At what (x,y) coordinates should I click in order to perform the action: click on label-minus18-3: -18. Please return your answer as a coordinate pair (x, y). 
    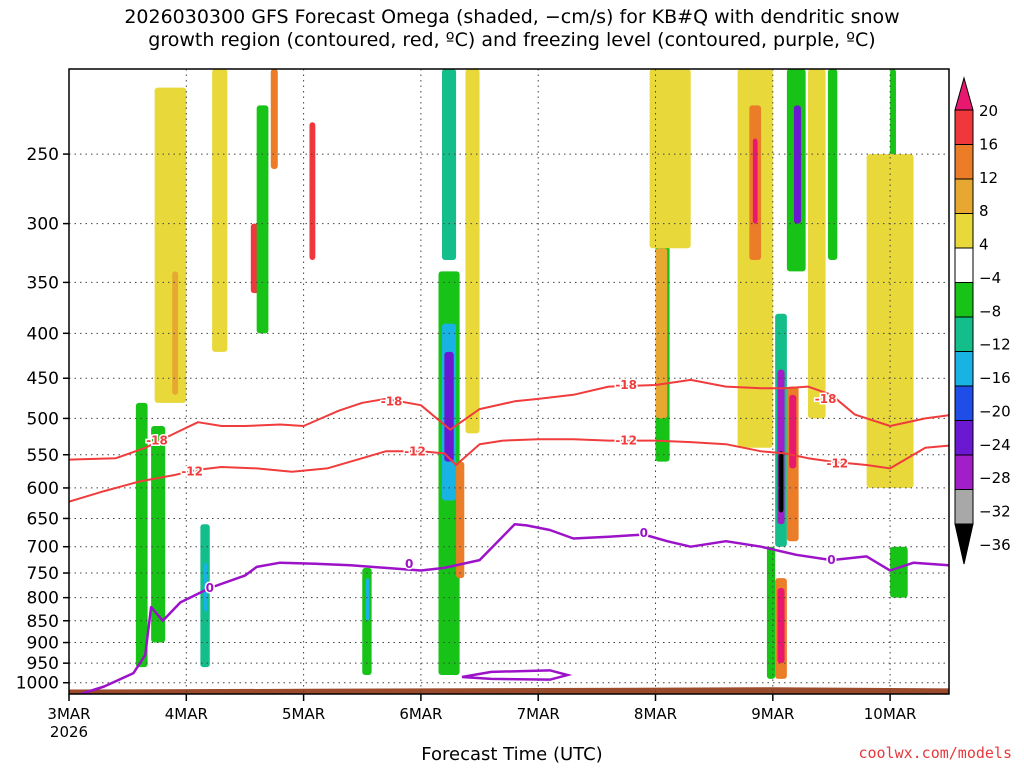
    Looking at the image, I should click on (826, 399).